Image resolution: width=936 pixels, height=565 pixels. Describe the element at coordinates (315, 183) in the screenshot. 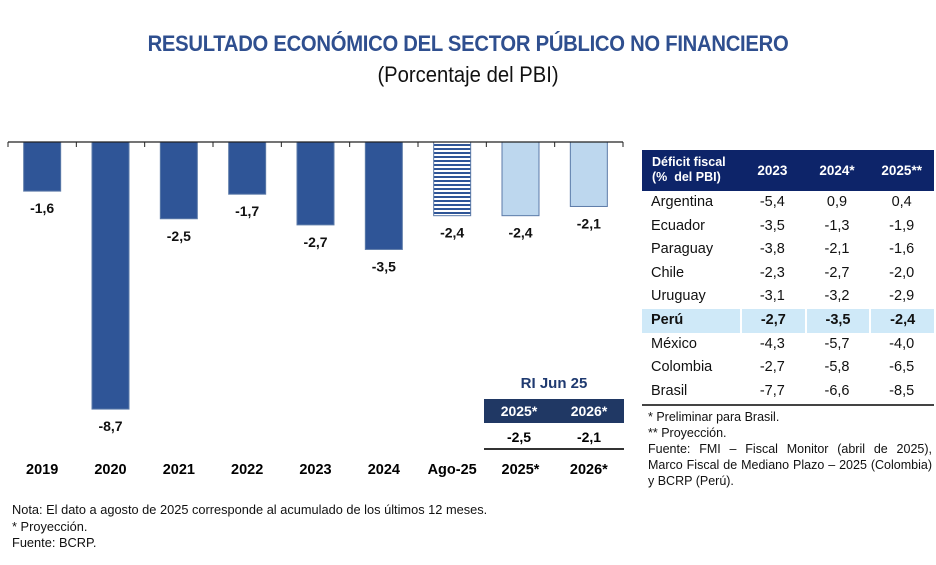

I see `bar-2023` at that location.